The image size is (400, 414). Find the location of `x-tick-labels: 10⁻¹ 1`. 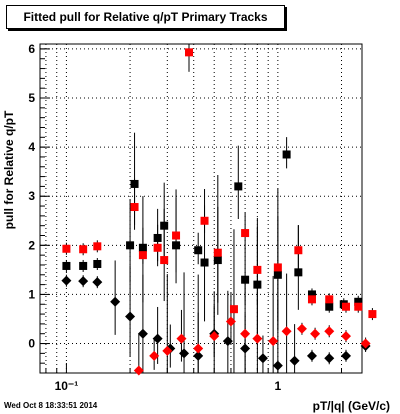

x-tick-labels: 10⁻¹ 1 is located at coordinates (168, 386).